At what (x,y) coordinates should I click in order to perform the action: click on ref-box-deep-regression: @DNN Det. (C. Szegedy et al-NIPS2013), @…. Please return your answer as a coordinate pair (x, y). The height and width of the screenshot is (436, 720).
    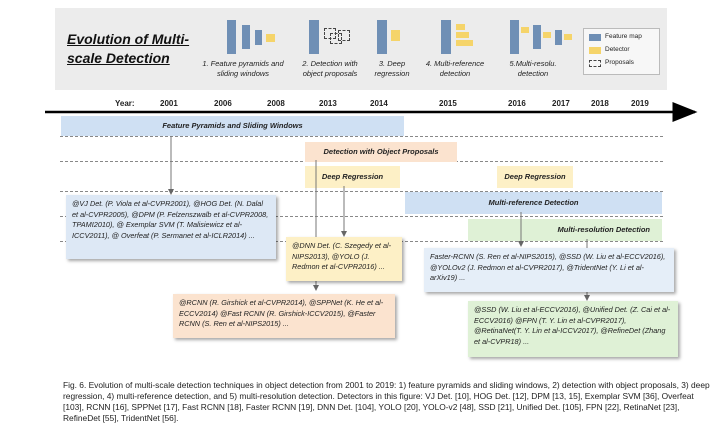
    Looking at the image, I should click on (344, 259).